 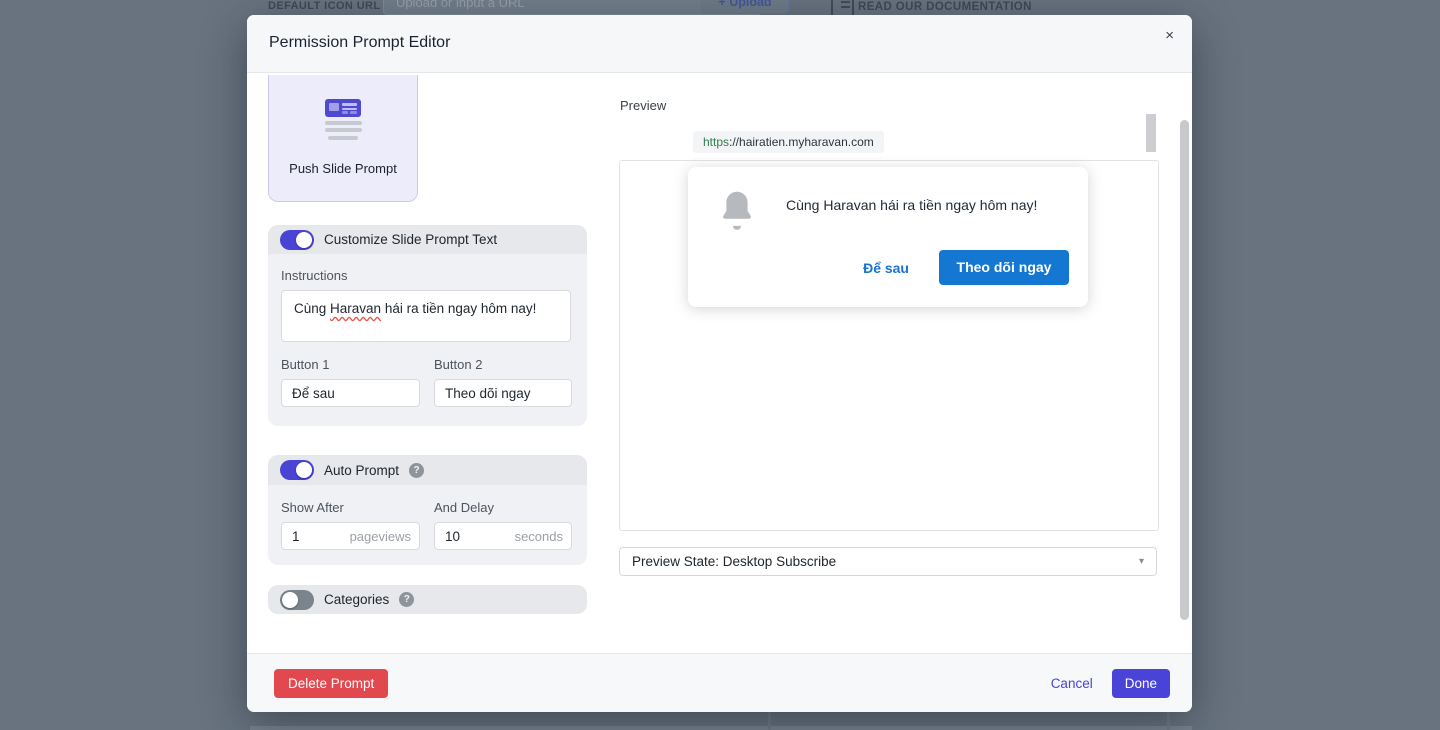 What do you see at coordinates (945, 7) in the screenshot?
I see `bg-docs-link: READ OUR DOCUMENTATION` at bounding box center [945, 7].